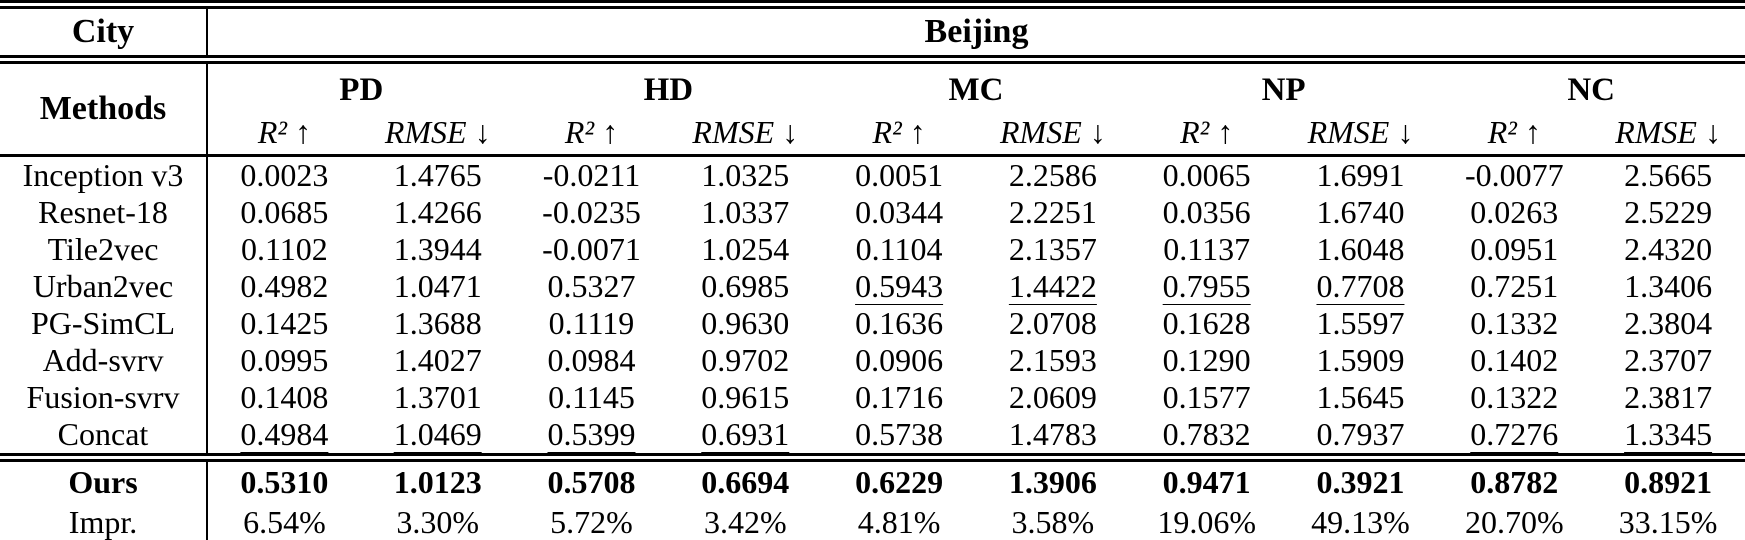 This screenshot has height=540, width=1745. I want to click on value-text: -0.0211, so click(591, 175).